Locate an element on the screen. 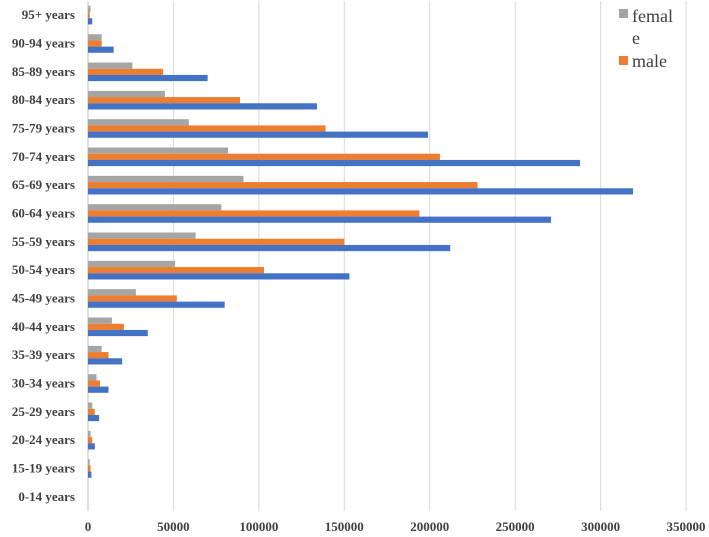  y-tick-label: 85-89 years is located at coordinates (43, 71).